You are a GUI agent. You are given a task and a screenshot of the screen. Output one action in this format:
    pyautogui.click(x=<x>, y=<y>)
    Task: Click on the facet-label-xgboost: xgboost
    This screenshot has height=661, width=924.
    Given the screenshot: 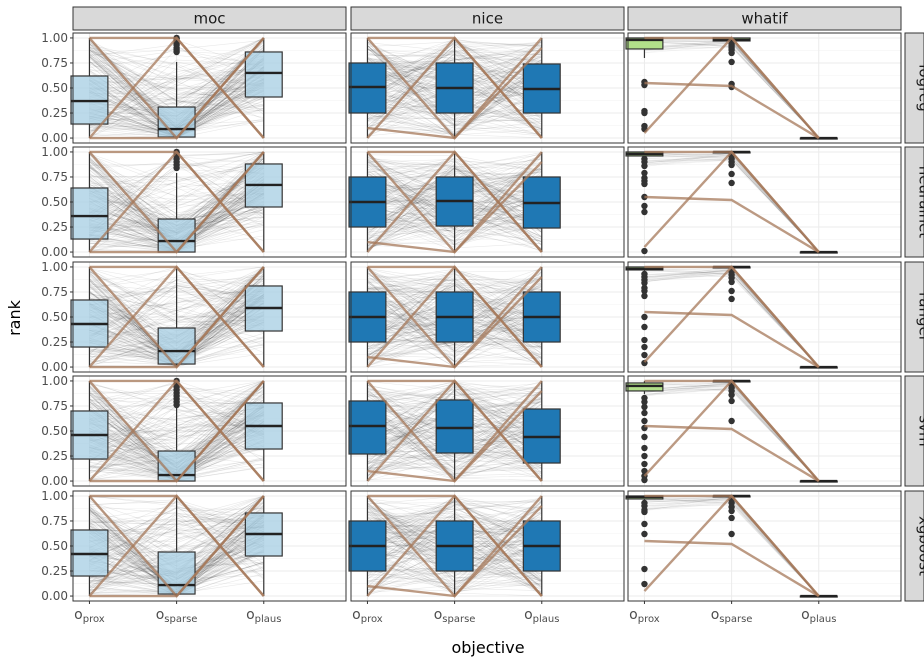 What is the action you would take?
    pyautogui.click(x=920, y=546)
    